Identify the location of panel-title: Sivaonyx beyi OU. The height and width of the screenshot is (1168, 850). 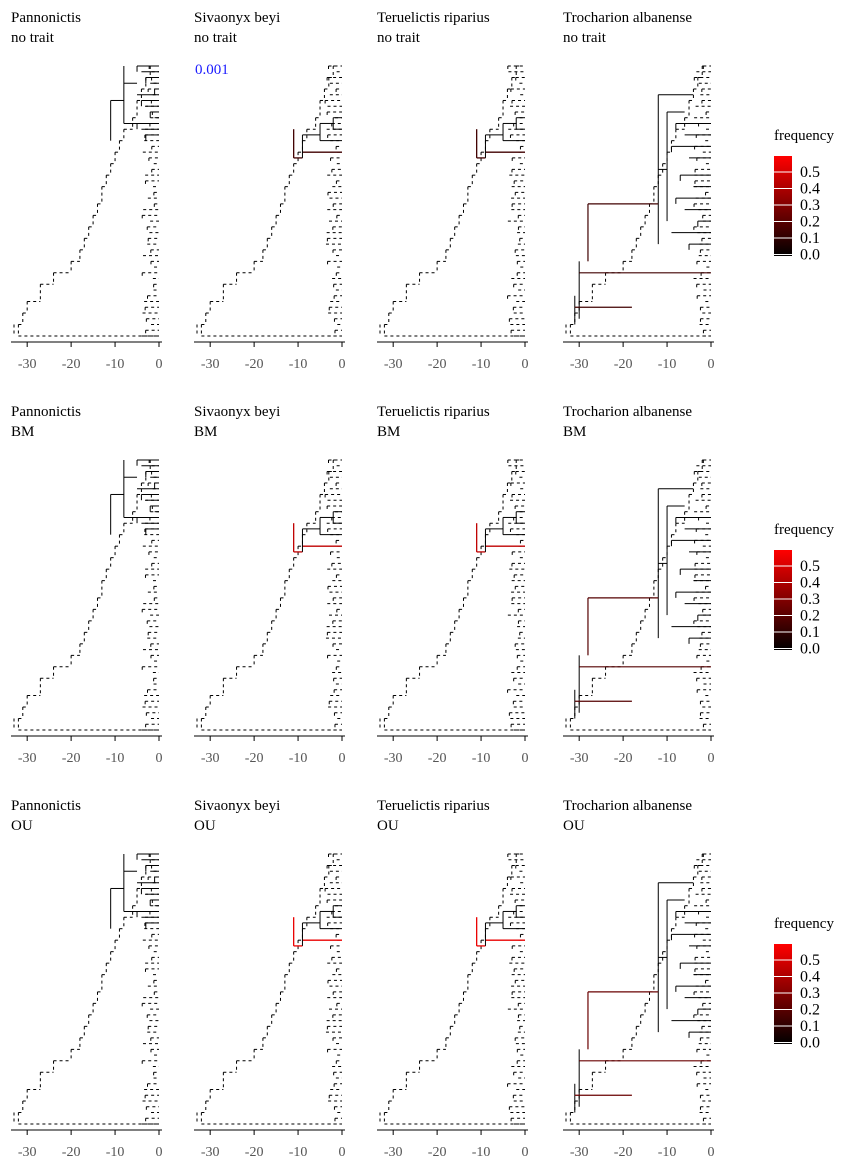
(237, 816).